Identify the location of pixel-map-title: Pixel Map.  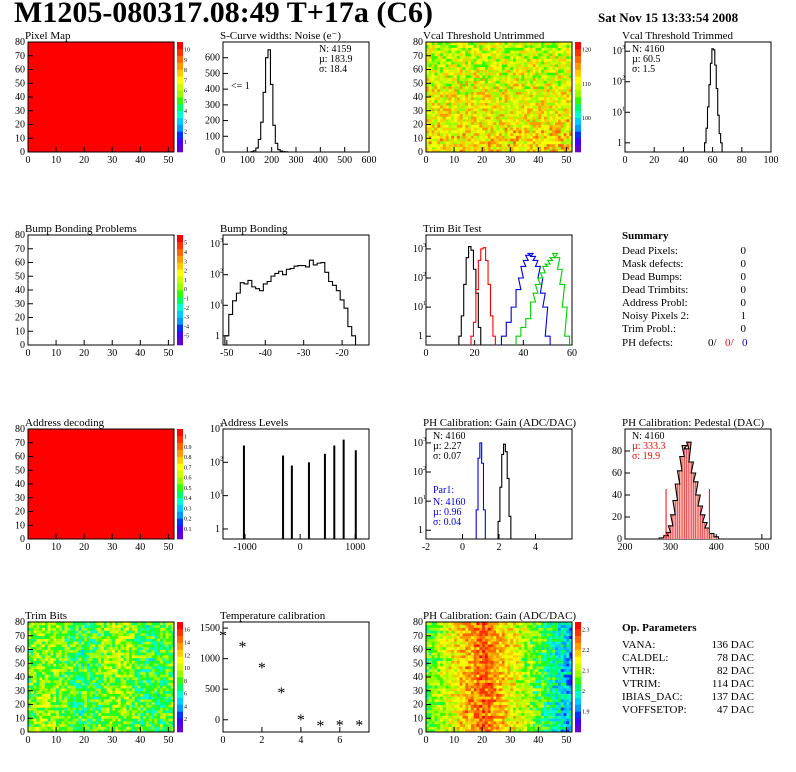
(48, 36).